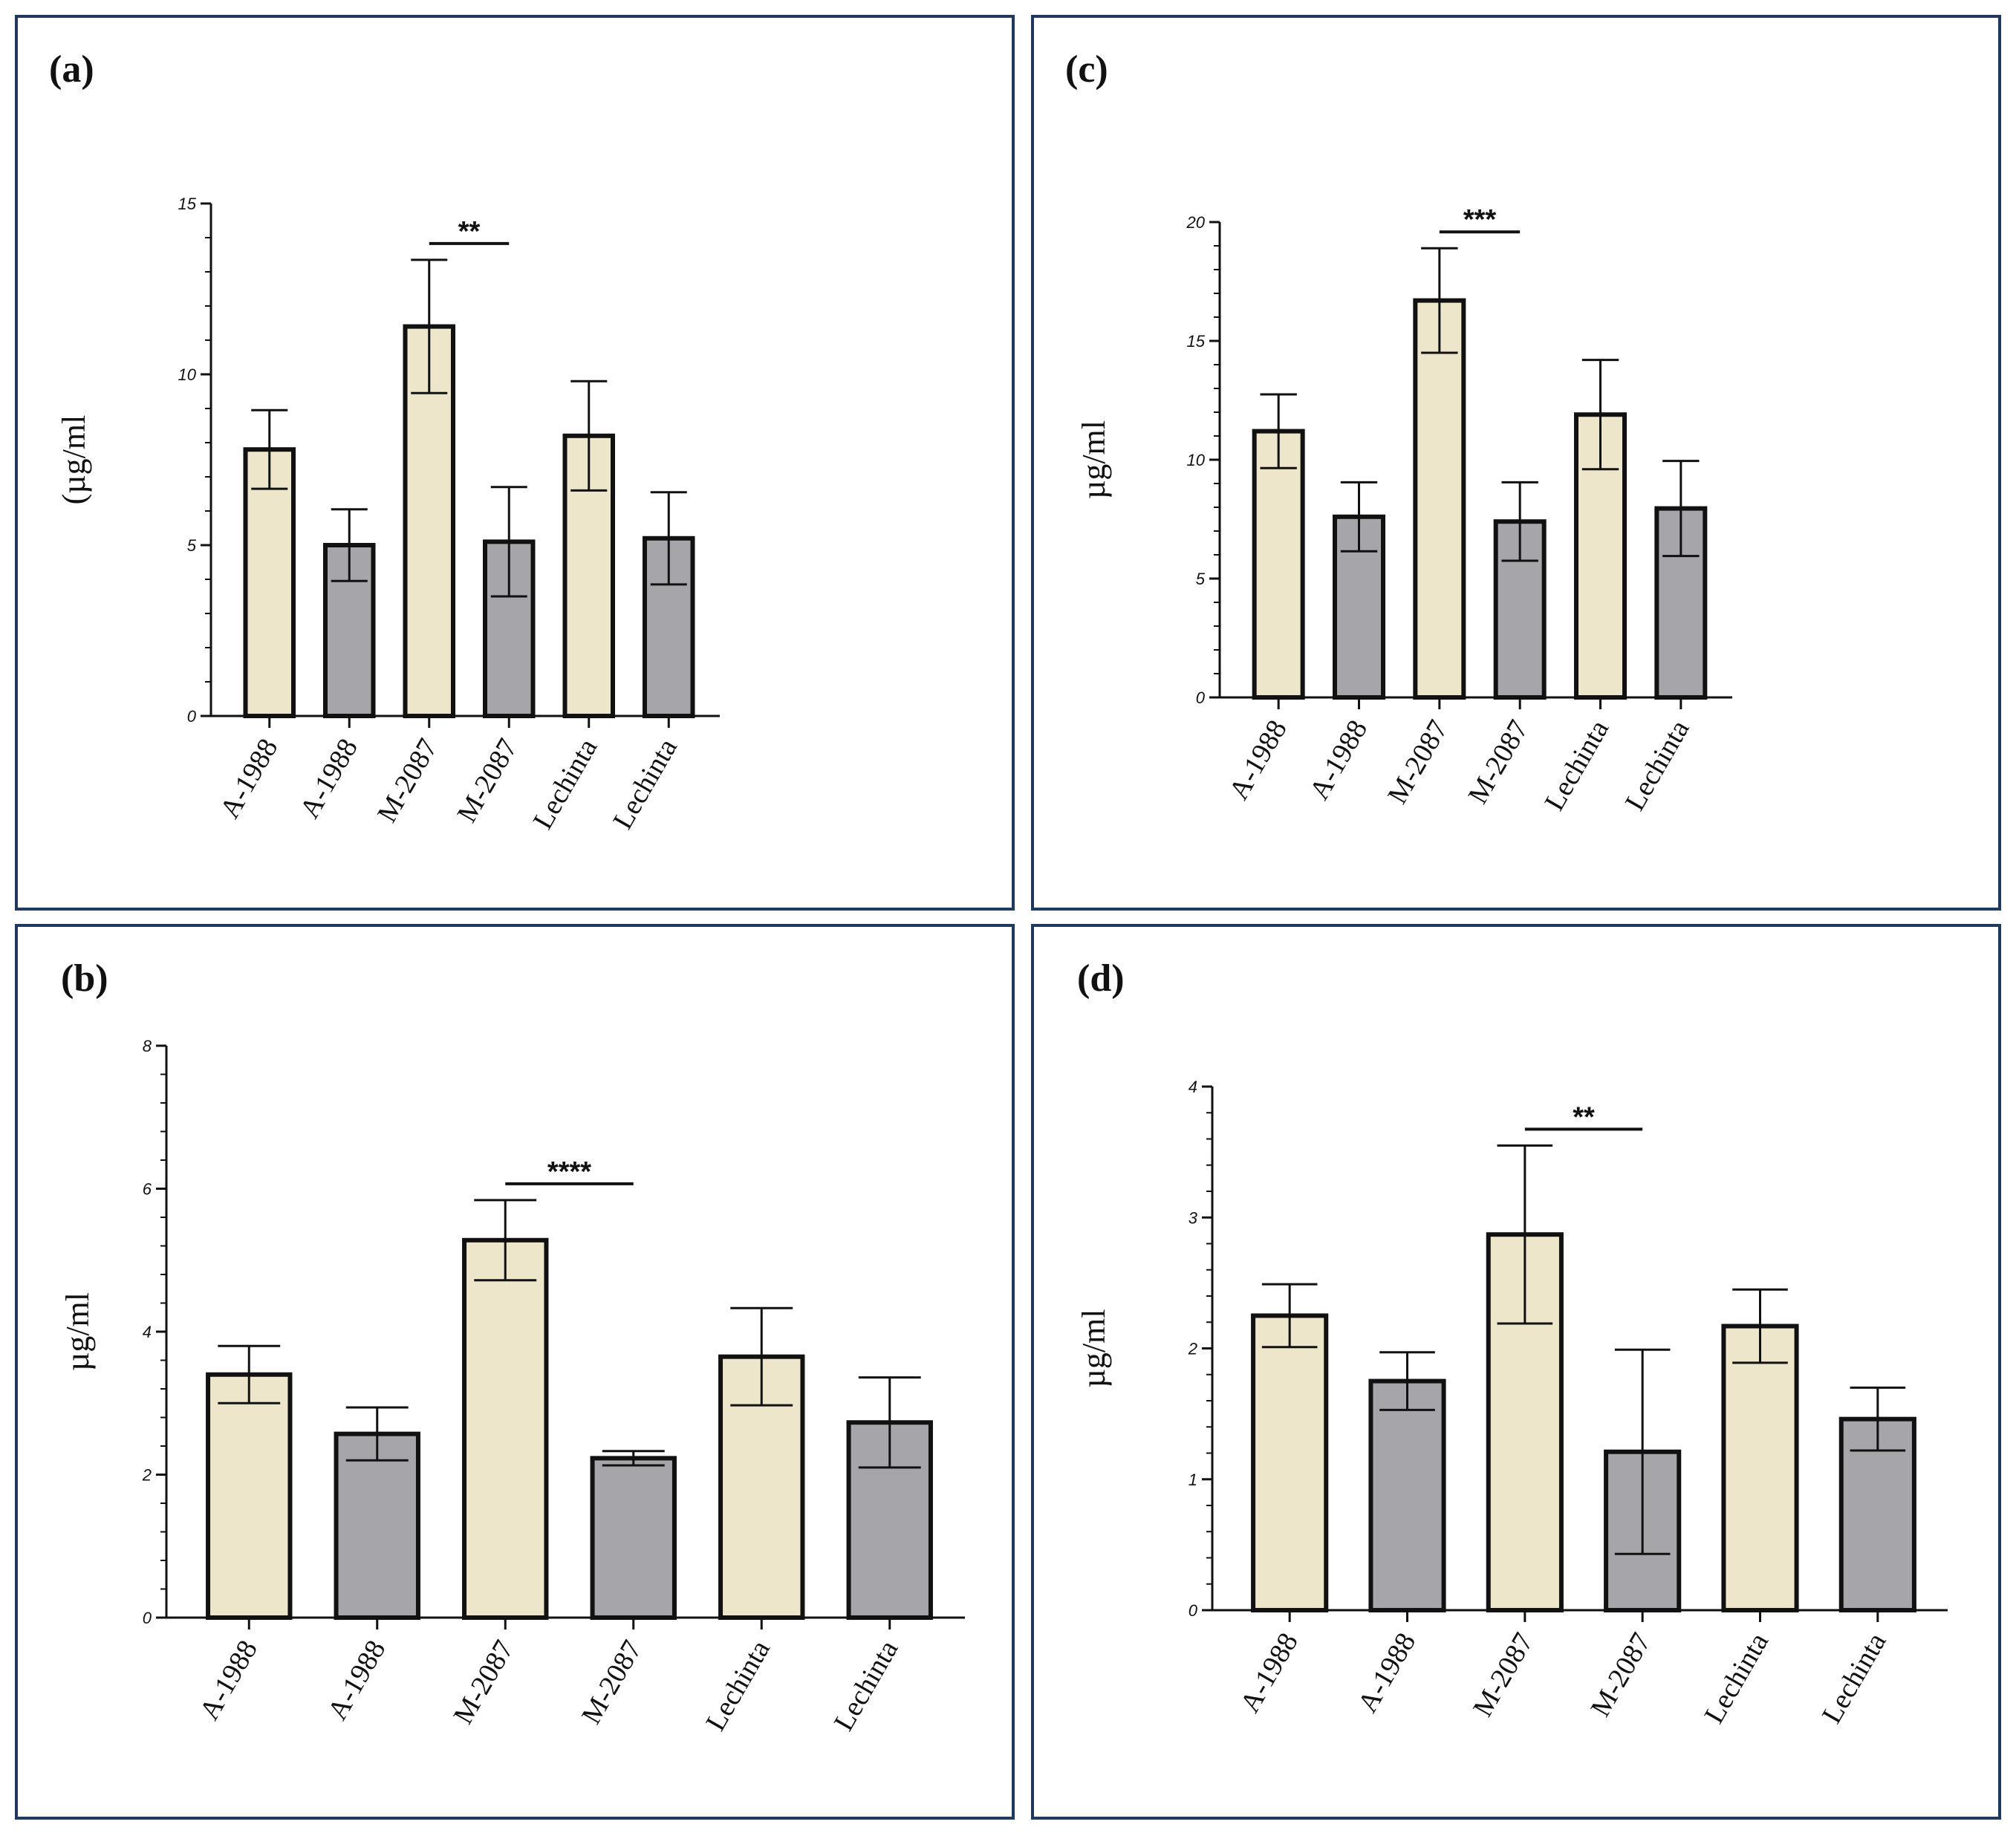 Image resolution: width=2016 pixels, height=1833 pixels. I want to click on panel-label-a: (a), so click(71, 69).